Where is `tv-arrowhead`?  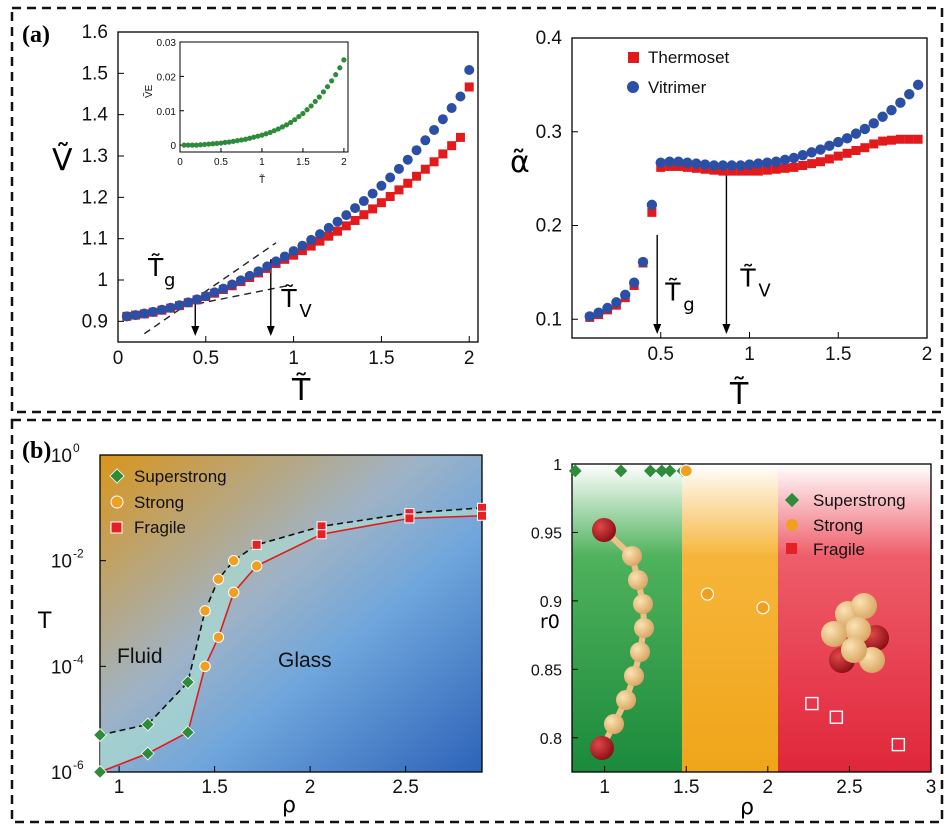
tv-arrowhead is located at coordinates (270, 331).